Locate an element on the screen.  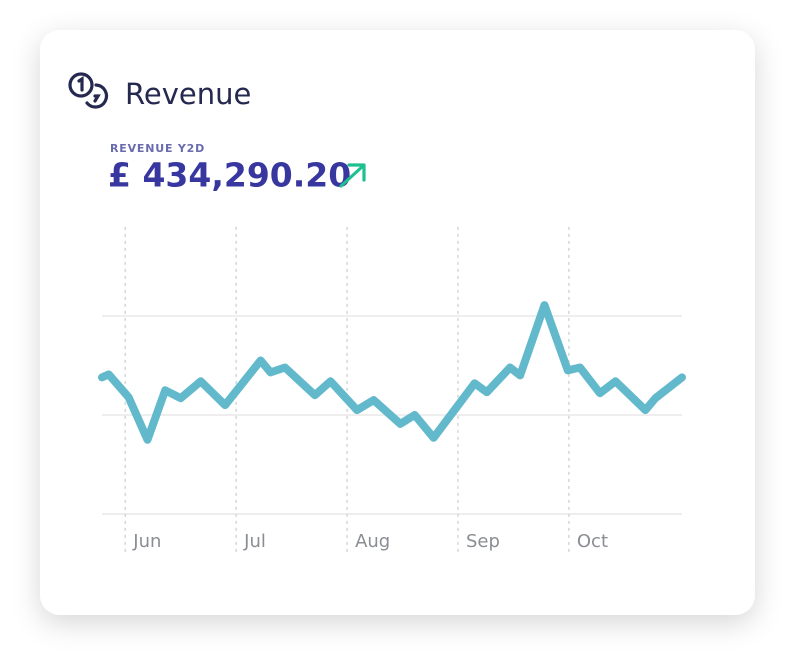
x-tick-label: Aug is located at coordinates (372, 541).